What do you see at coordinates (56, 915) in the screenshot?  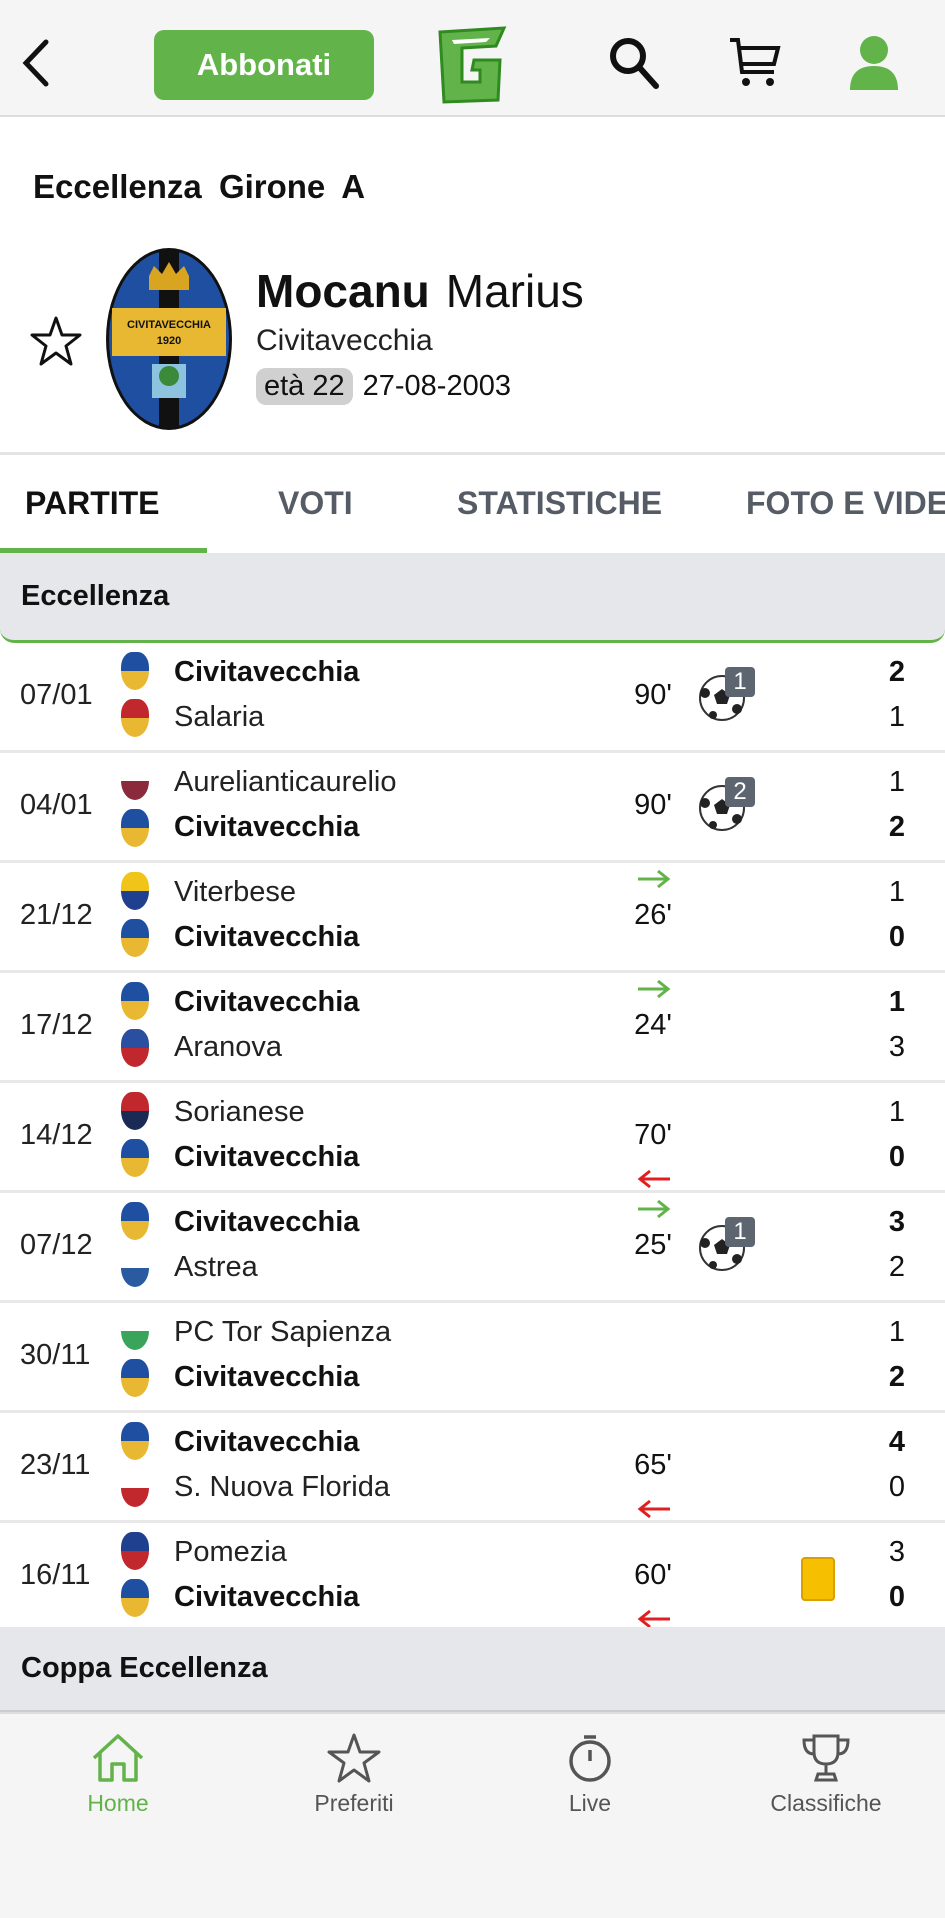 I see `match-date: 21/12` at bounding box center [56, 915].